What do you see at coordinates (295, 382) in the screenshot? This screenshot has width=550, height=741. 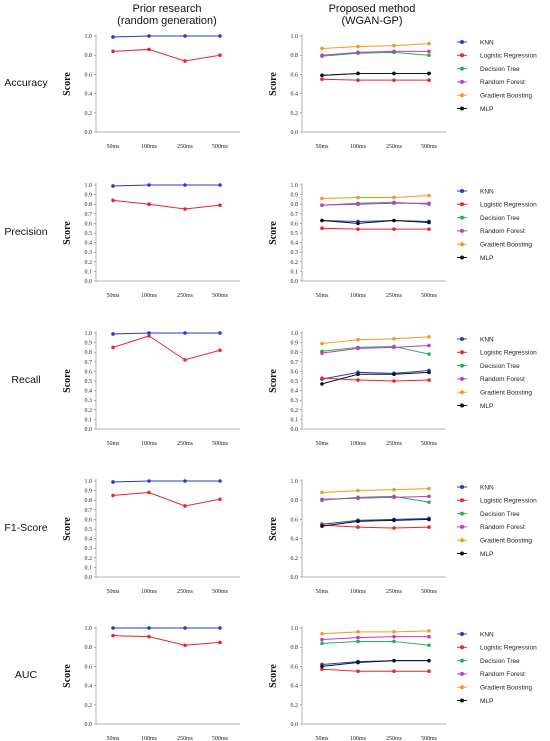 I see `y-tick-label: 0.5` at bounding box center [295, 382].